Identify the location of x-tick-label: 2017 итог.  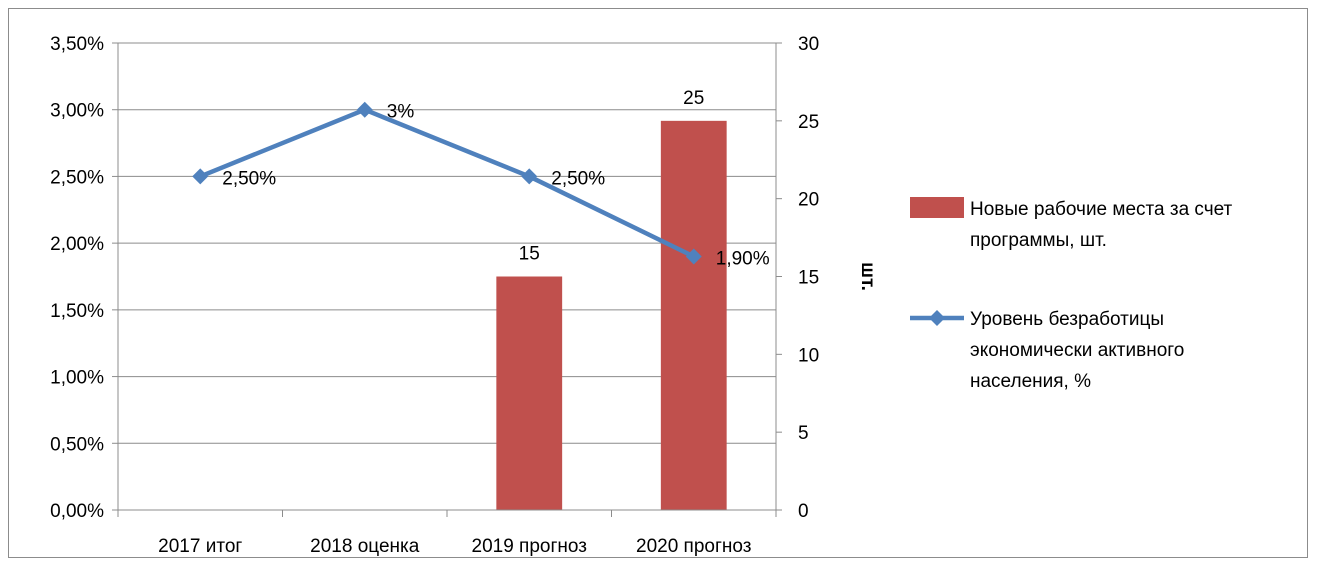
(200, 546).